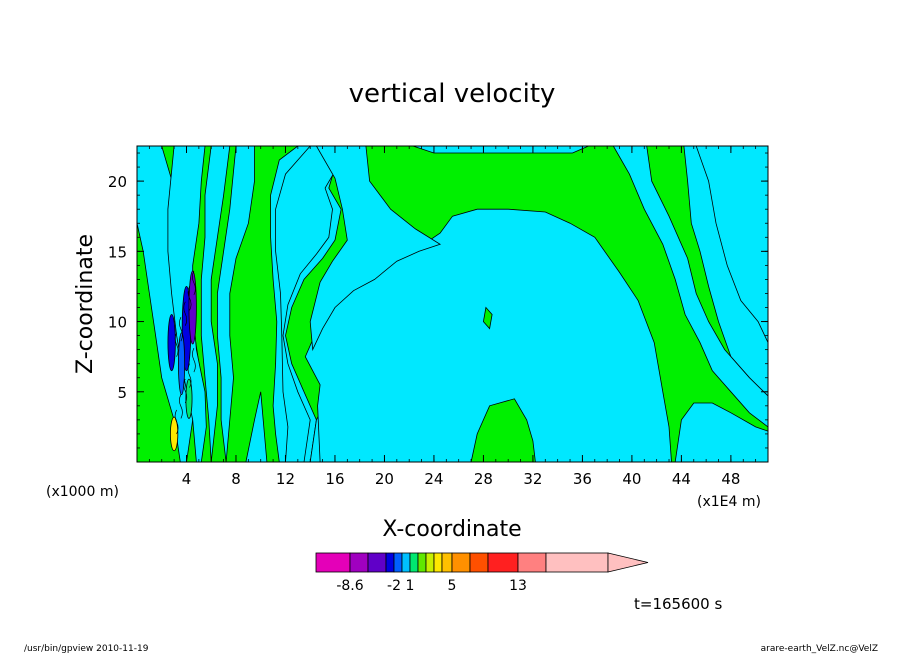  What do you see at coordinates (349, 586) in the screenshot?
I see `colorbar-label: -8.6` at bounding box center [349, 586].